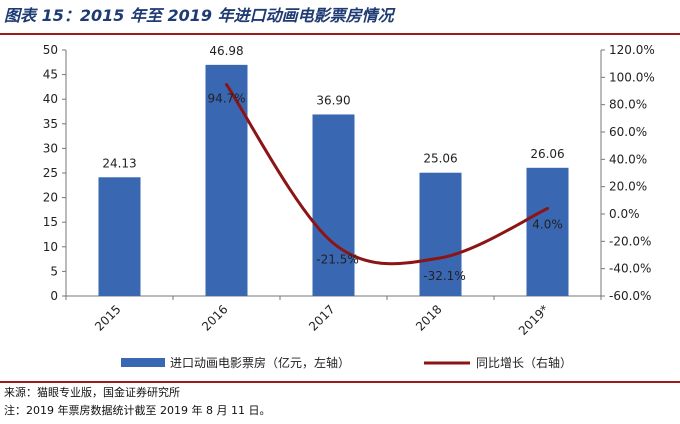  Describe the element at coordinates (630, 296) in the screenshot. I see `right-tick-label: -60.0%` at that location.